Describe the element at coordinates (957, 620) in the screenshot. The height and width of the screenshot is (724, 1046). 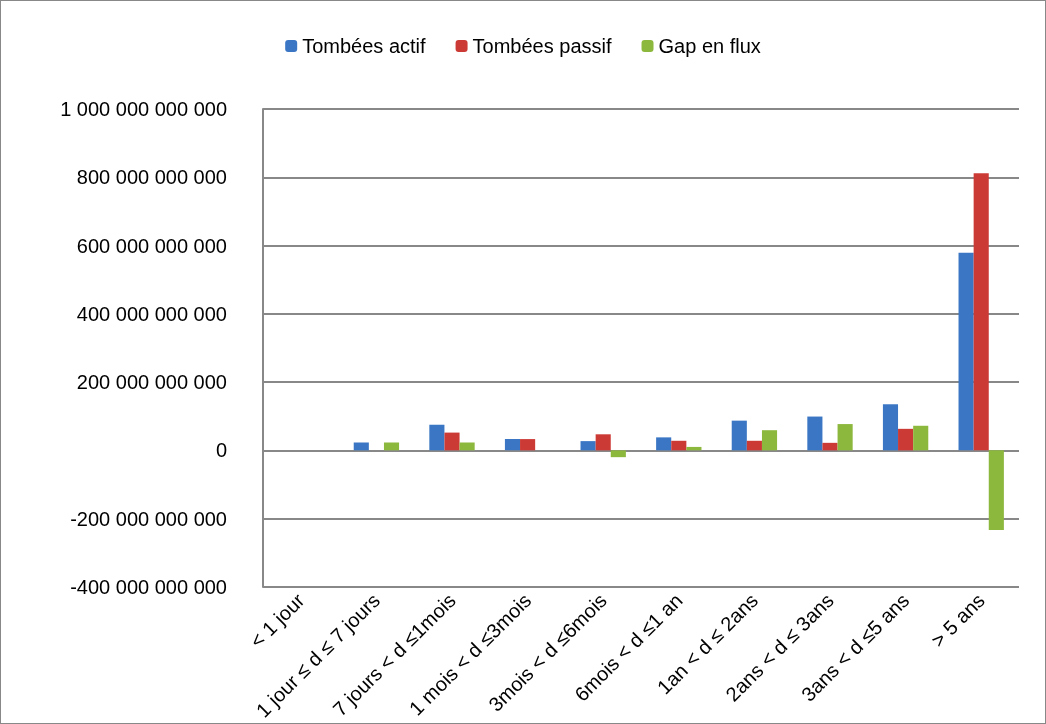
I see `x-tick-label: > 5 ans` at that location.